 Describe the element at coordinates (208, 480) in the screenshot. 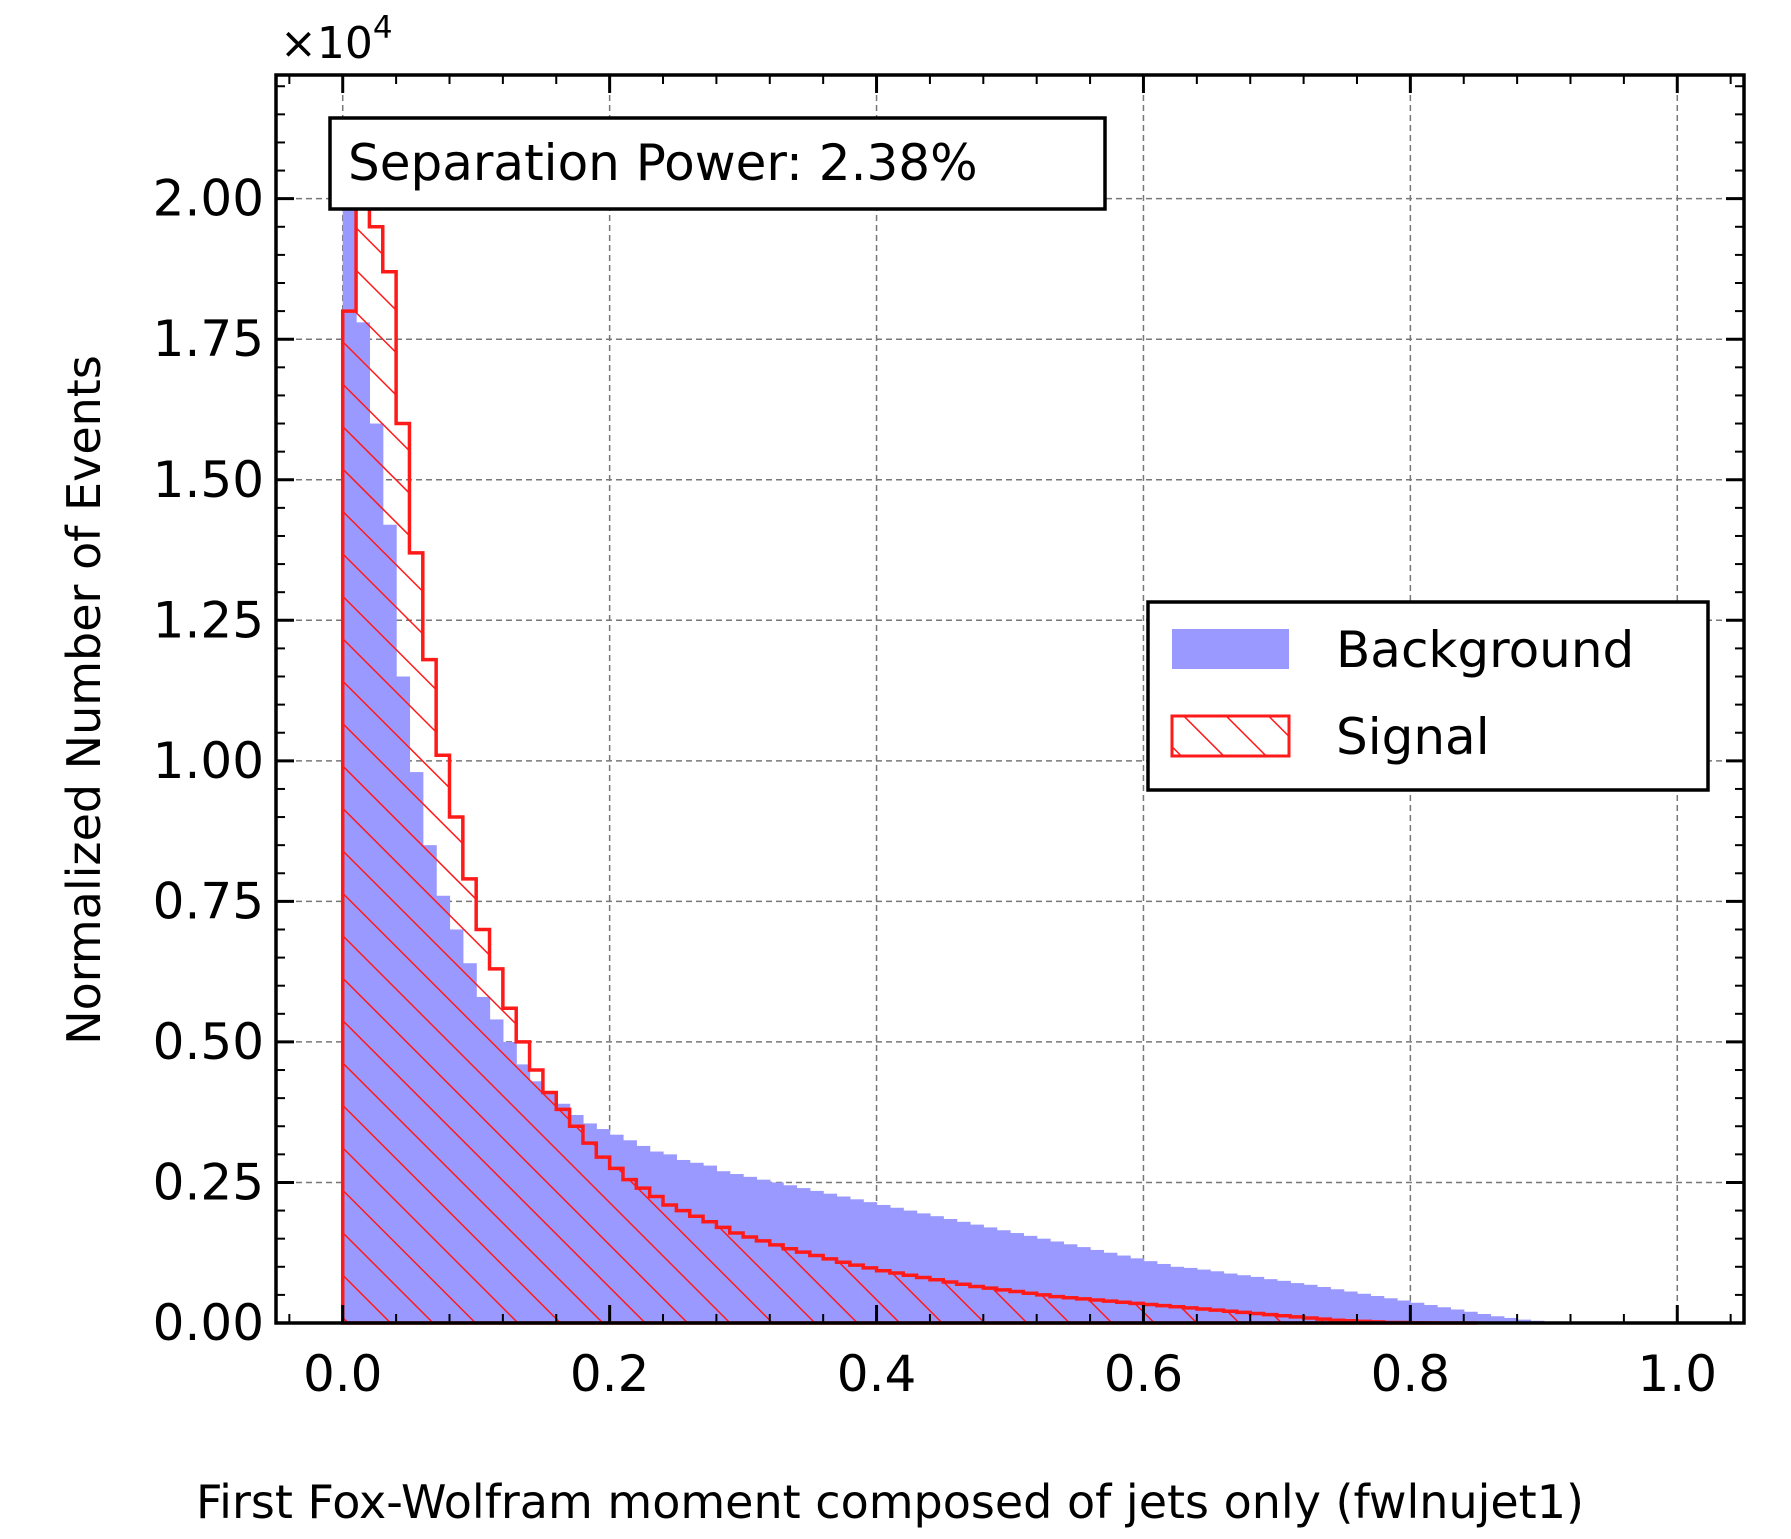

I see `y-tick-label: 1.50` at that location.